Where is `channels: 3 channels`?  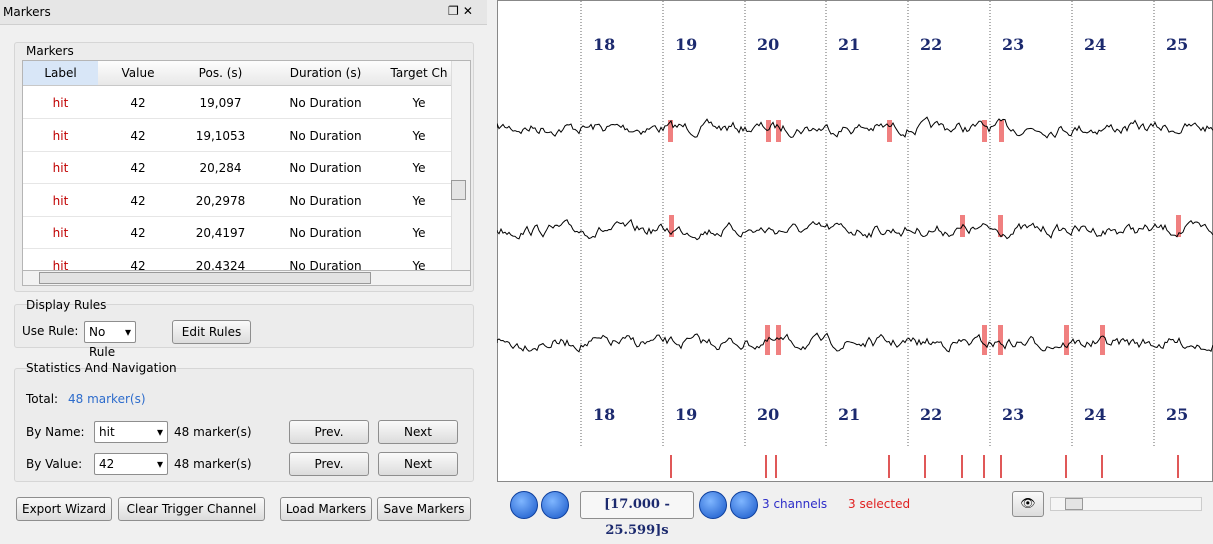
channels: 3 channels is located at coordinates (795, 504).